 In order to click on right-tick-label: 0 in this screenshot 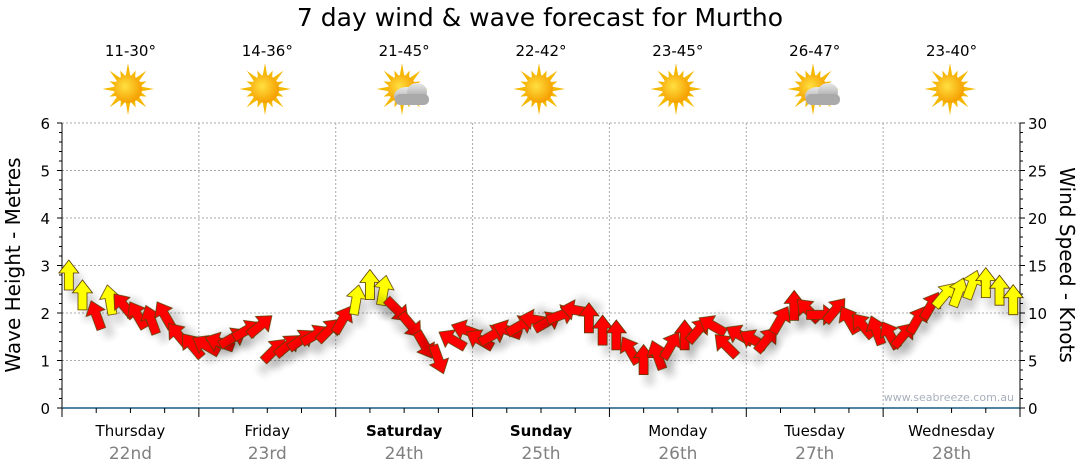, I will do `click(1033, 409)`.